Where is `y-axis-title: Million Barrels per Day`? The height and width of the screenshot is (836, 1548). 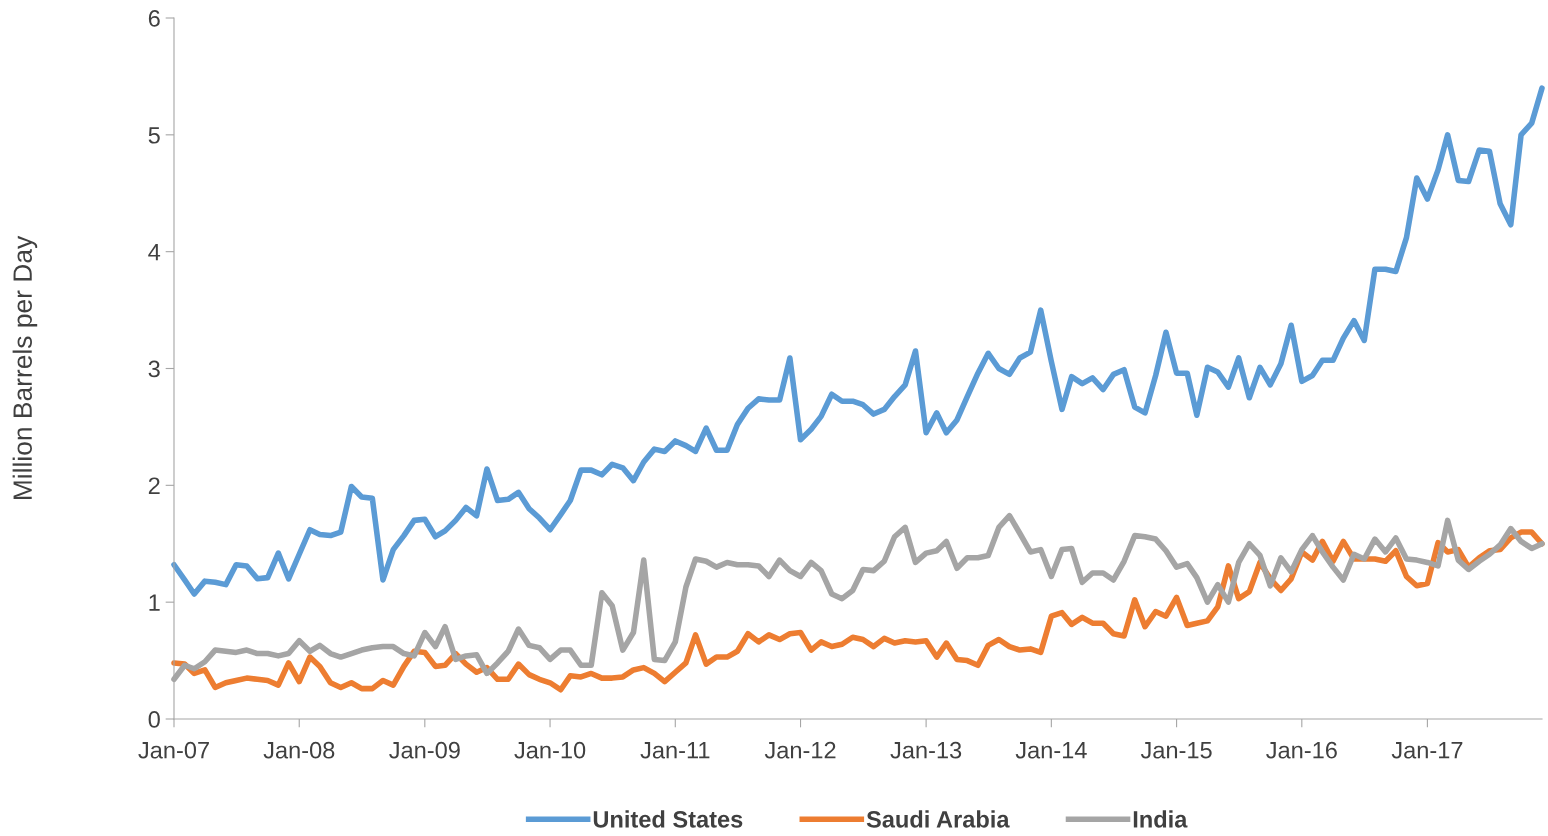
y-axis-title: Million Barrels per Day is located at coordinates (25, 367).